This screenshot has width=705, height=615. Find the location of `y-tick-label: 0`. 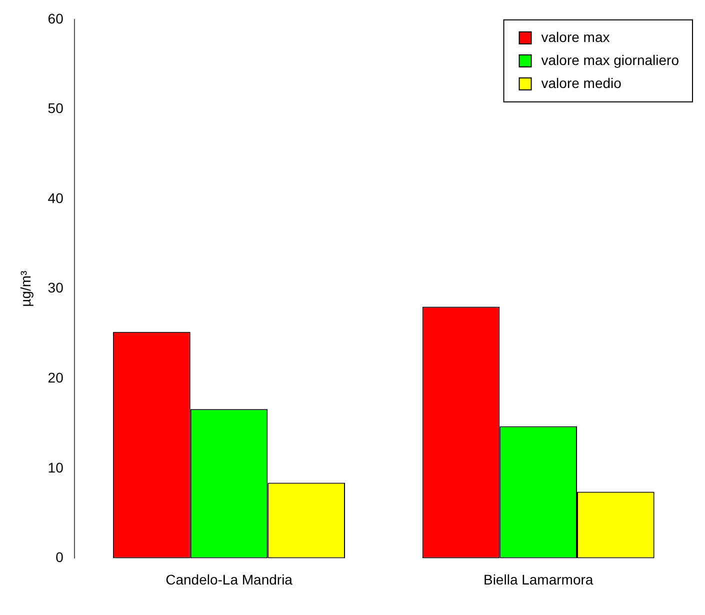

y-tick-label: 0 is located at coordinates (60, 557).